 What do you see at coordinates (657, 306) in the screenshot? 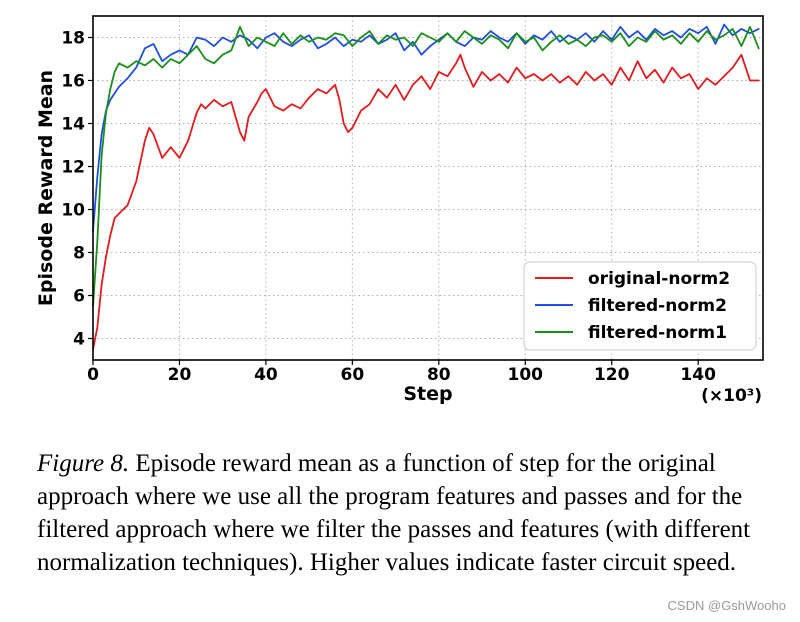
I see `legend-label-filtered-norm2: filtered-norm2` at bounding box center [657, 306].